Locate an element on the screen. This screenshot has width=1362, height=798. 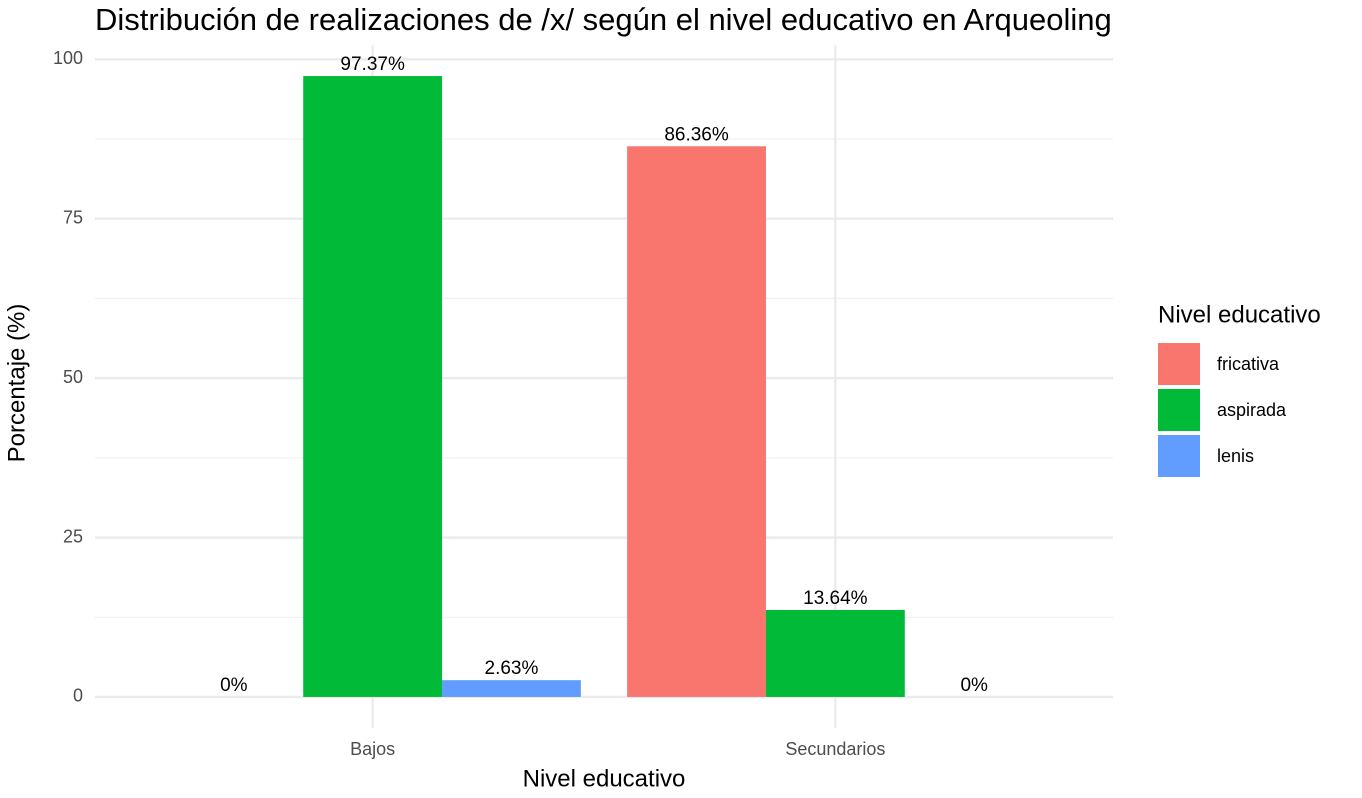
value-label: 86.36% is located at coordinates (696, 134).